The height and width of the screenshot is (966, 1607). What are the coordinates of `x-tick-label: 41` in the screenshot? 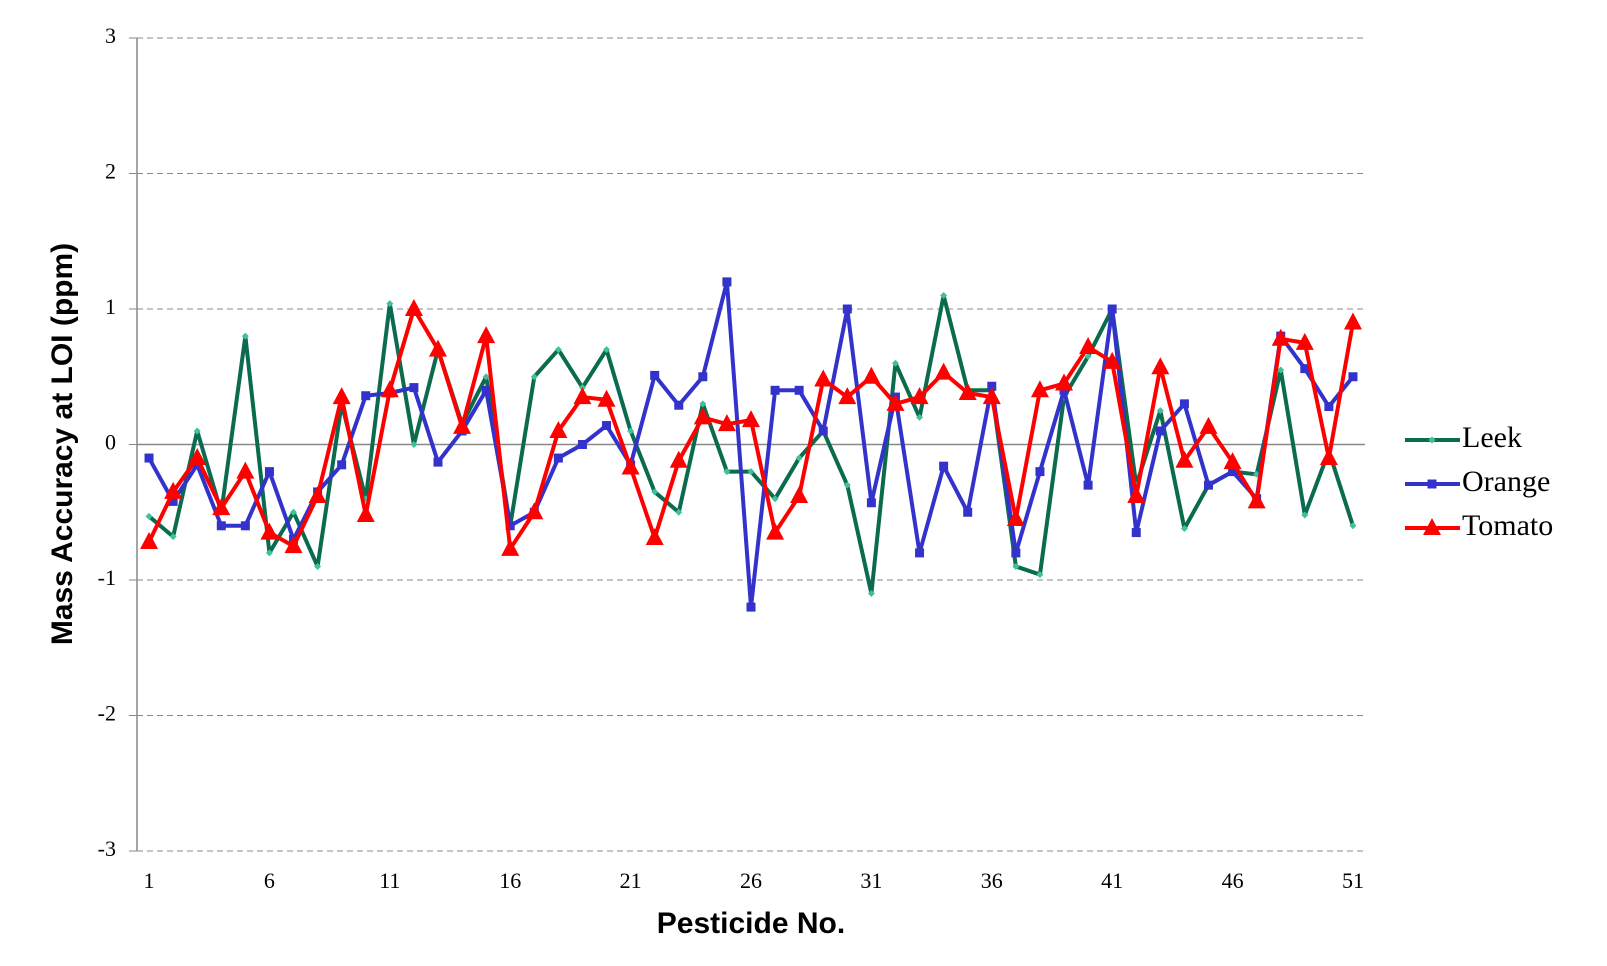 It's located at (1112, 880).